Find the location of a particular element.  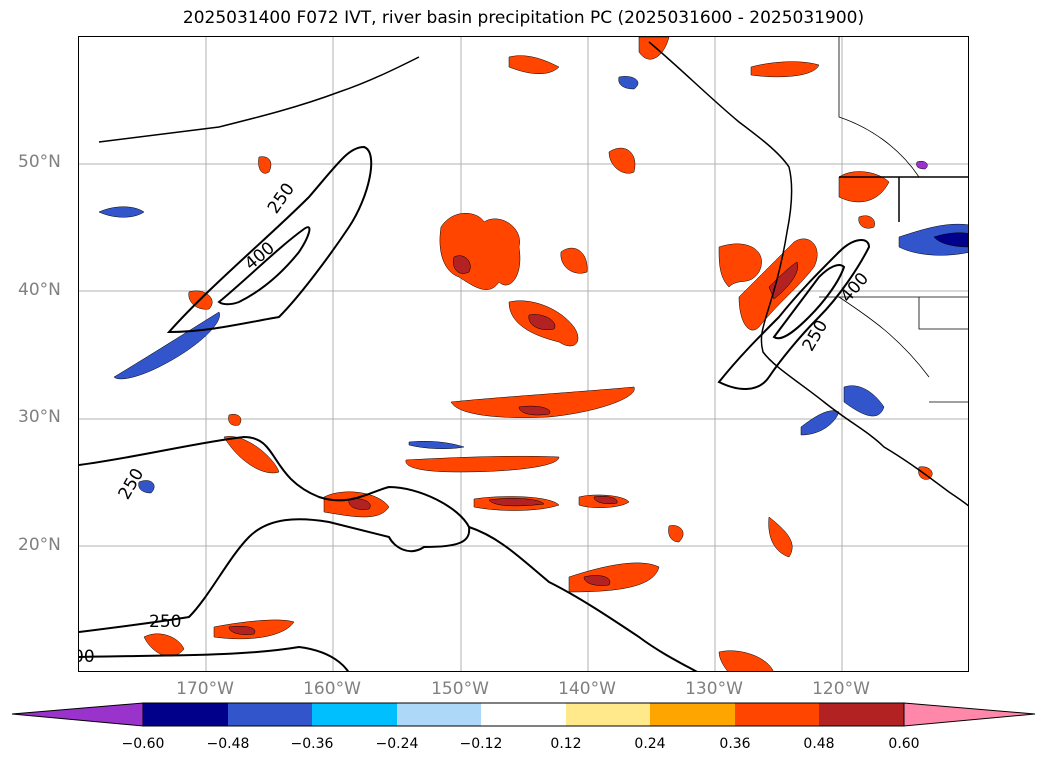

colorbar-tick: 0.60 is located at coordinates (904, 744).